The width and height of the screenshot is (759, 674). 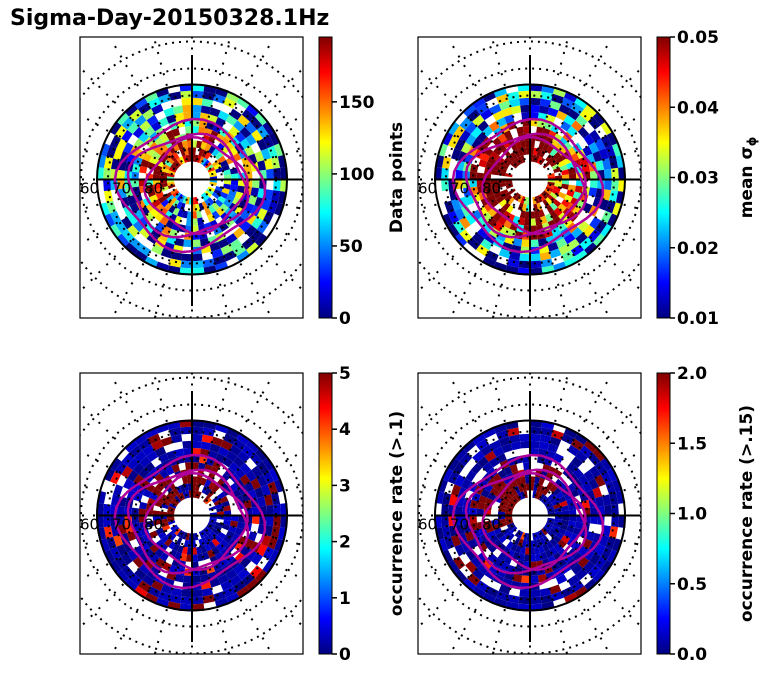 What do you see at coordinates (170, 18) in the screenshot?
I see `figure-title: Sigma-Day-20150328.1Hz` at bounding box center [170, 18].